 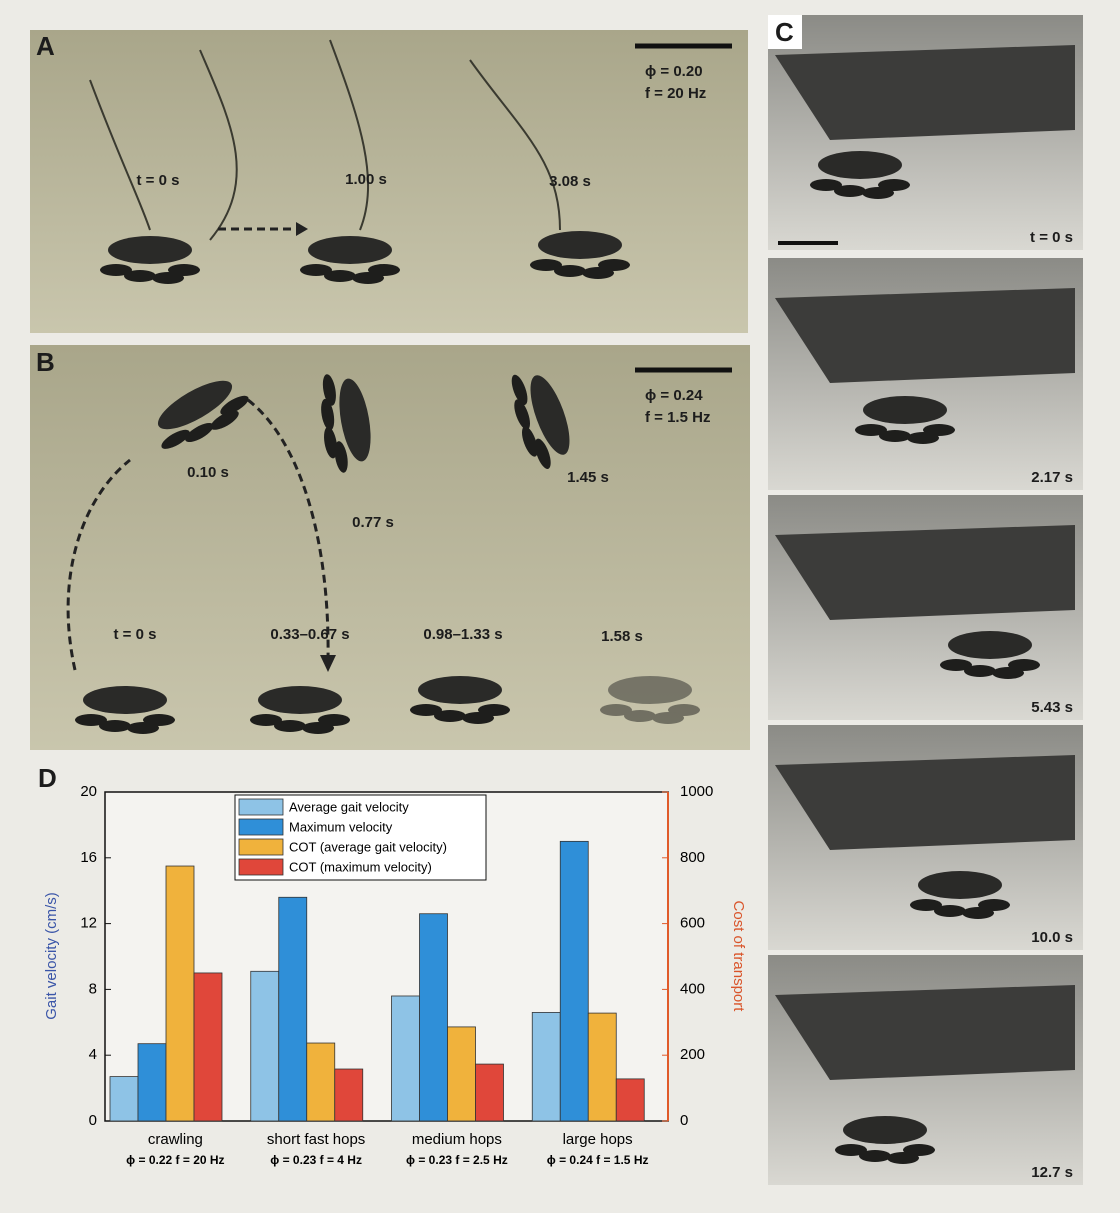 What do you see at coordinates (570, 181) in the screenshot?
I see `time: 3.08 s` at bounding box center [570, 181].